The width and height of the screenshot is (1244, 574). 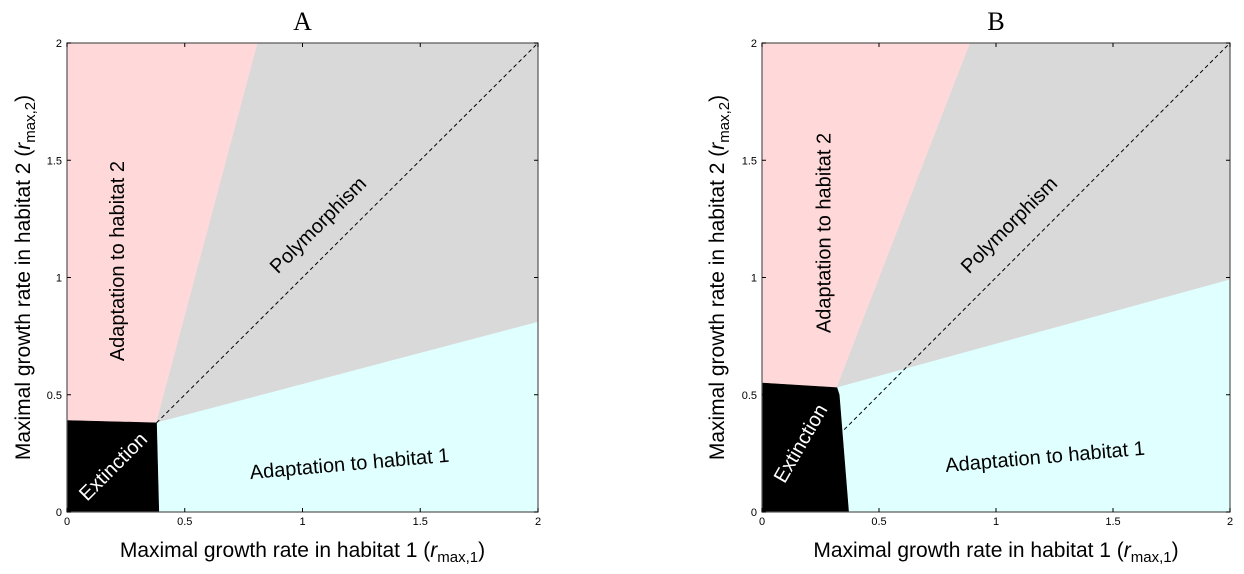 I want to click on panel-title: B, so click(x=995, y=21).